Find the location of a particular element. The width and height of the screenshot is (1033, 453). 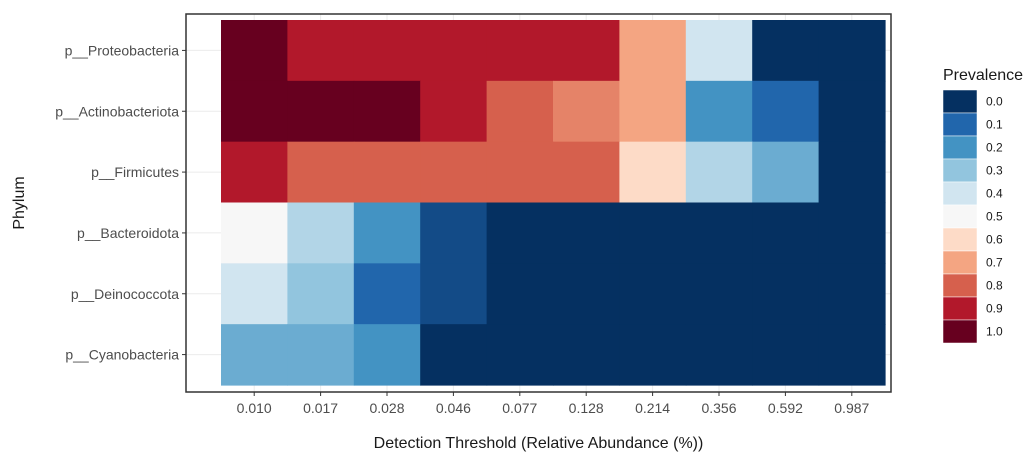

x-tick-label: 0.028 is located at coordinates (386, 408).